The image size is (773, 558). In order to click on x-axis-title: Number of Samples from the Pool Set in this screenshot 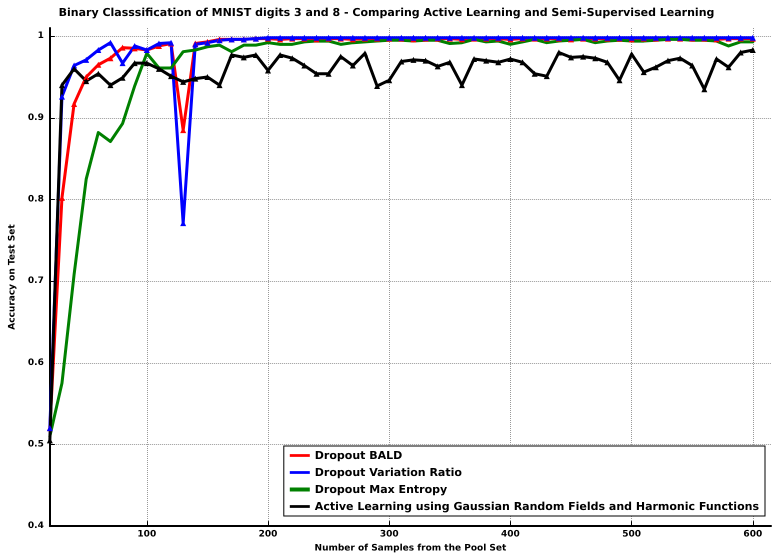, I will do `click(411, 549)`.